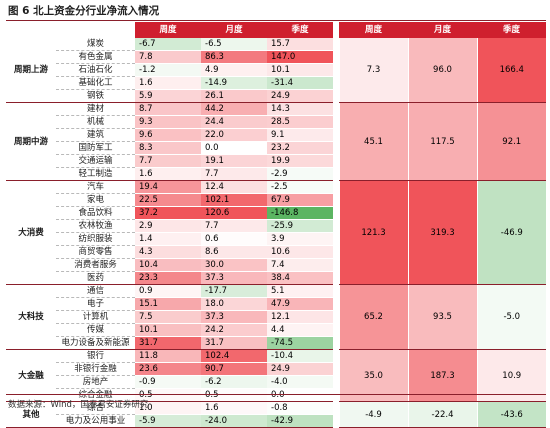  What do you see at coordinates (234, 96) in the screenshot?
I see `month-value: 26.1` at bounding box center [234, 96].